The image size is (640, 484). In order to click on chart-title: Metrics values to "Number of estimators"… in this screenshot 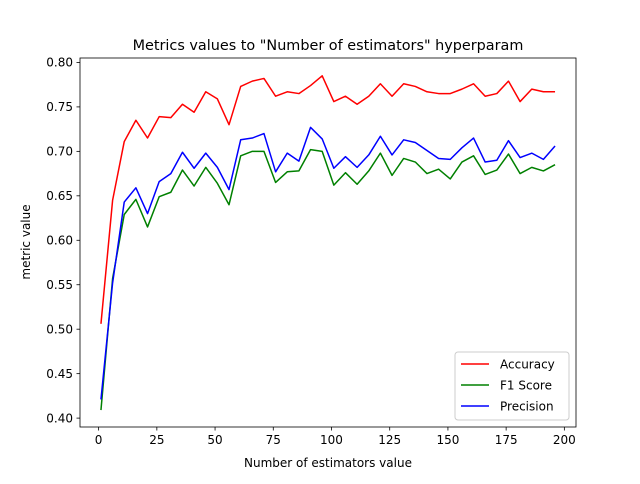, I will do `click(328, 46)`.